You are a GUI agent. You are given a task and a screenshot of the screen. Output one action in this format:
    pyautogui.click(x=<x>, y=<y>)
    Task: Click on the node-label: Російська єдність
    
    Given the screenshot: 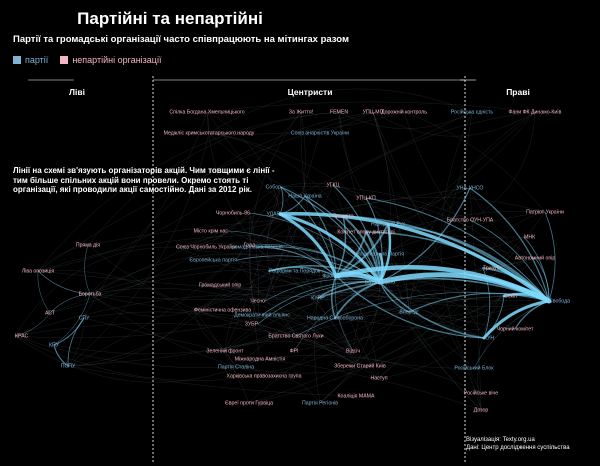 What is the action you would take?
    pyautogui.click(x=472, y=111)
    